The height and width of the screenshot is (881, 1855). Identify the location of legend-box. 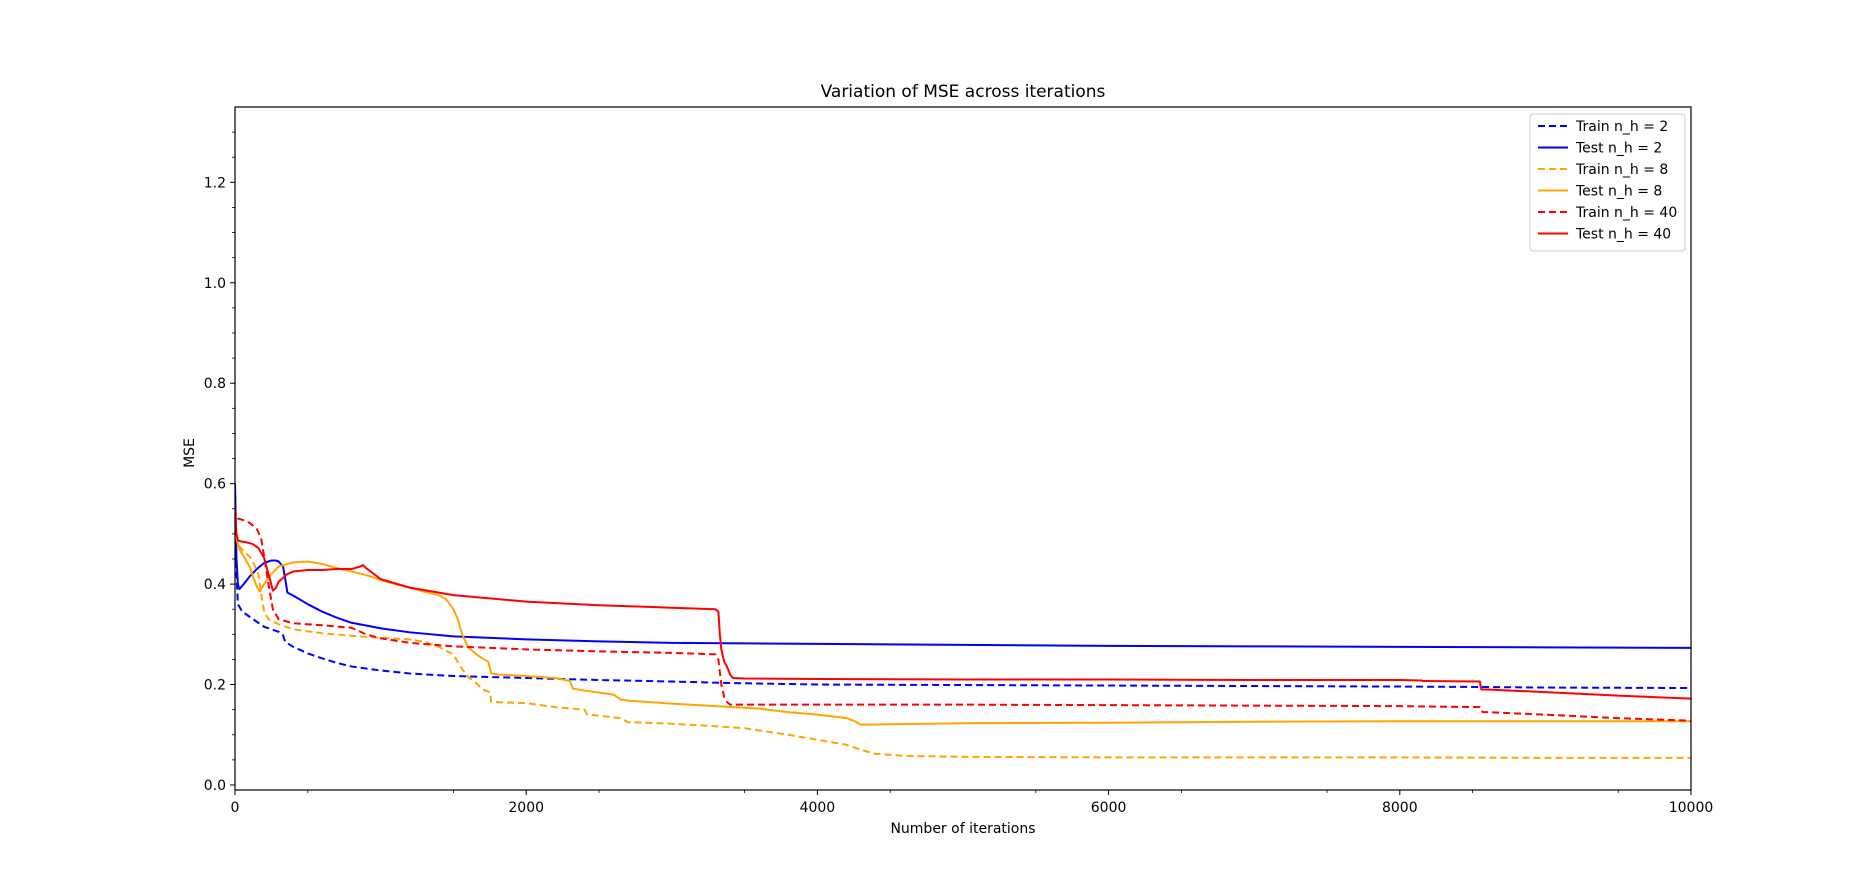
(1607, 182).